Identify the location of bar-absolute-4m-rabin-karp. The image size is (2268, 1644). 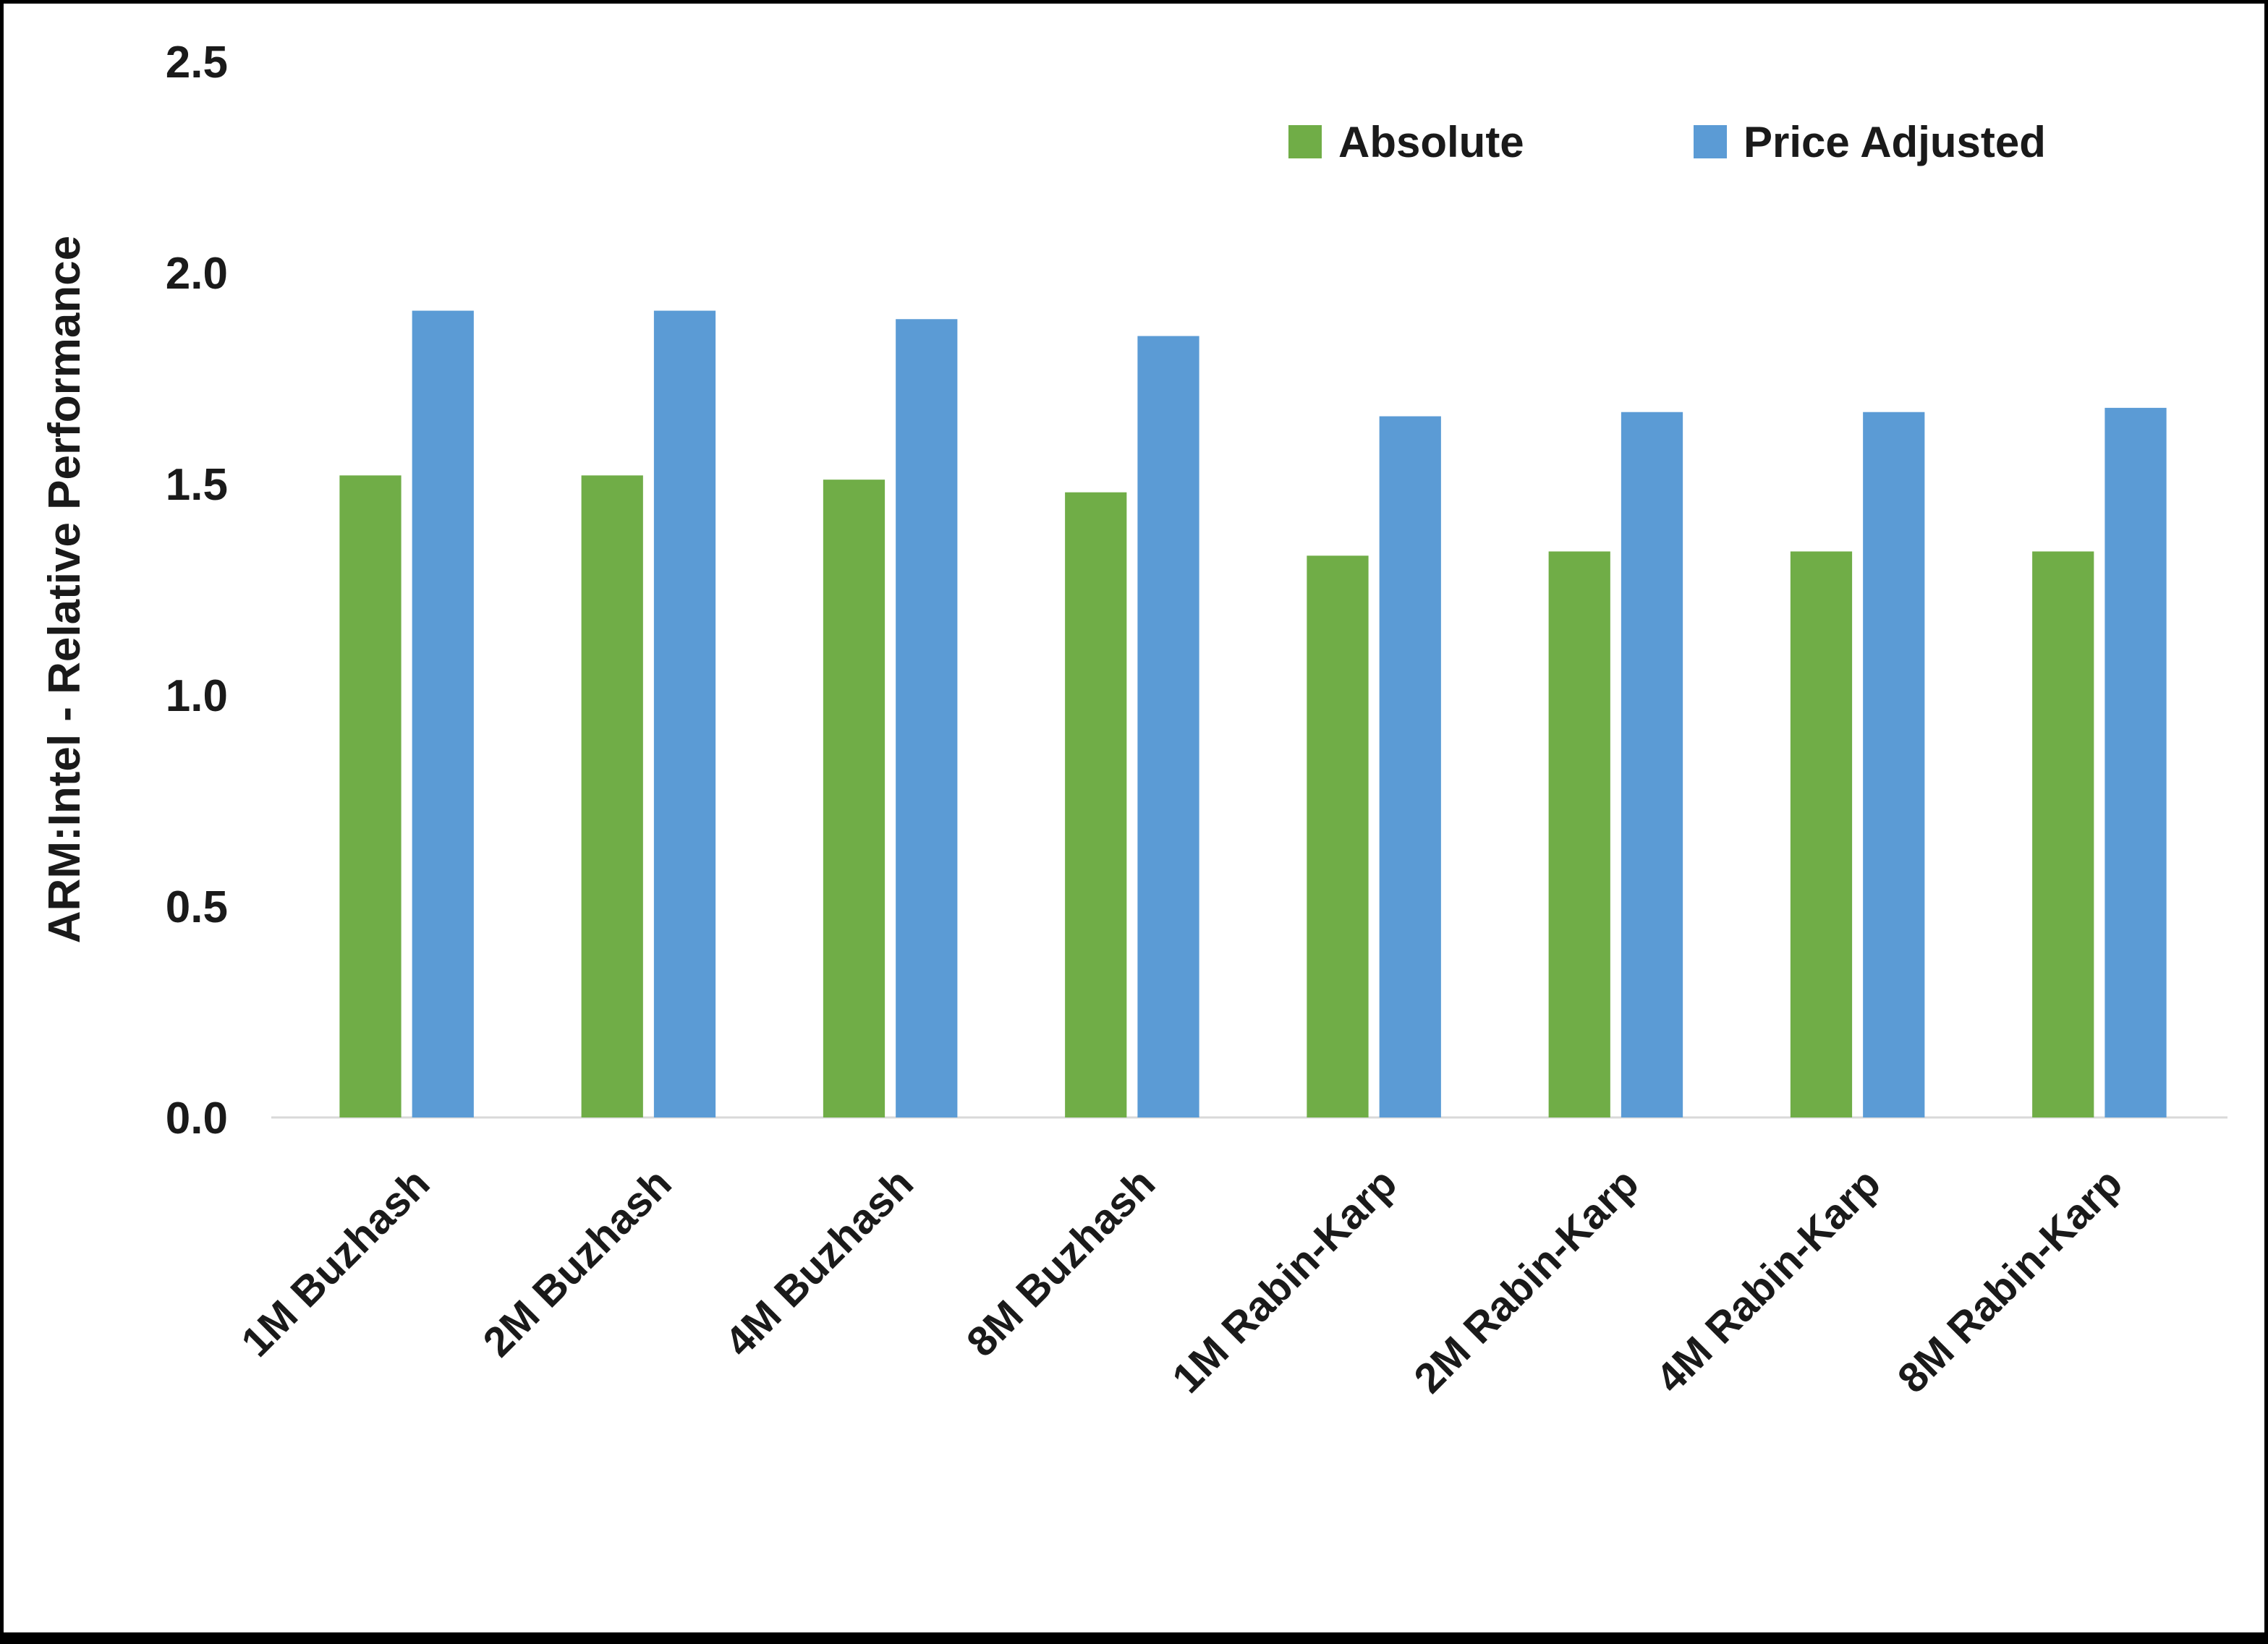
(1821, 834).